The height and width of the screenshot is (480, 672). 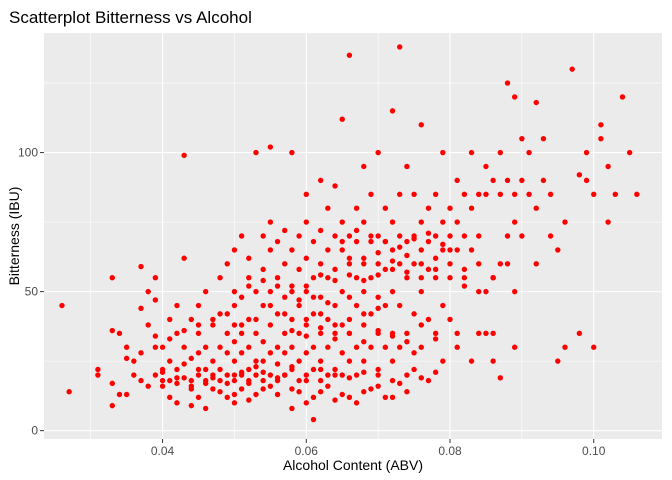 I want to click on x-tick-label: 0.04, so click(x=163, y=451).